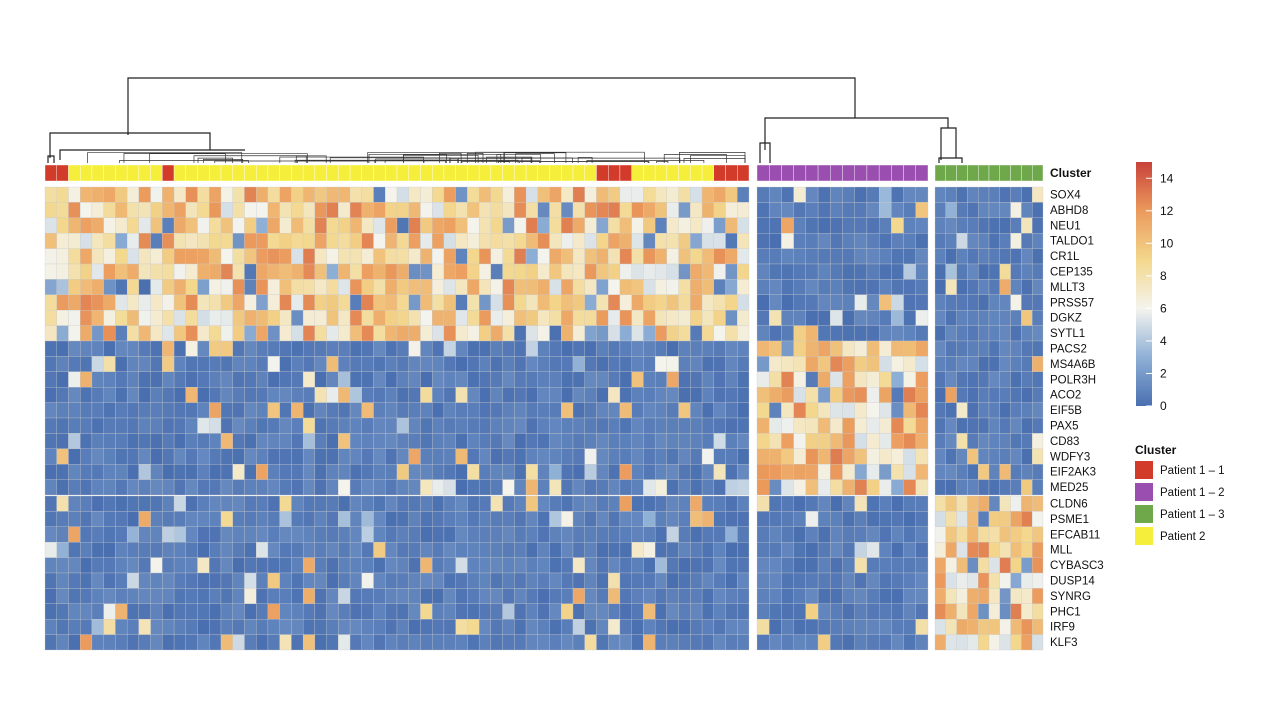  Describe the element at coordinates (1069, 488) in the screenshot. I see `gene-label: MED25` at that location.